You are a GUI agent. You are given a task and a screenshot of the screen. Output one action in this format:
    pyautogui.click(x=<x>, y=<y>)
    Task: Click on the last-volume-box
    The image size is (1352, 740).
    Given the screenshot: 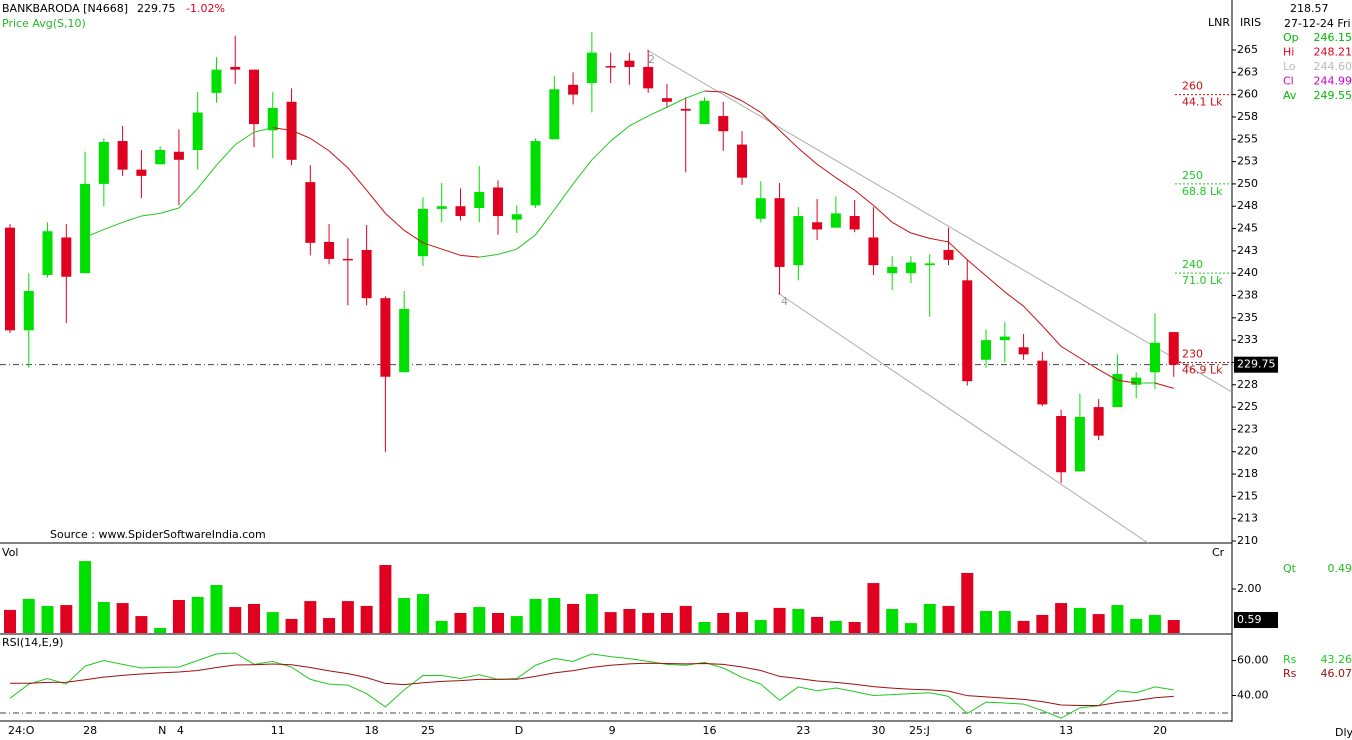 What is the action you would take?
    pyautogui.click(x=1256, y=620)
    